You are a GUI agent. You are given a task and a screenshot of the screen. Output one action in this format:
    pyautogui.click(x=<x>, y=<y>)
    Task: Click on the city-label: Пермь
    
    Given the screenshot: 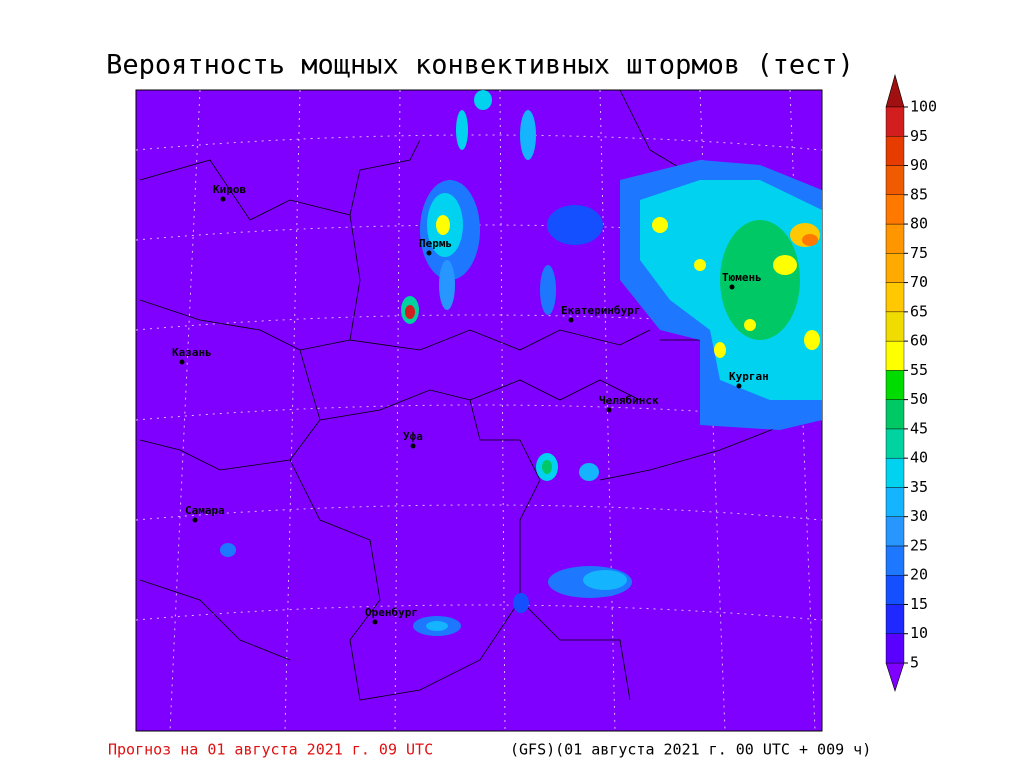 What is the action you would take?
    pyautogui.click(x=435, y=243)
    